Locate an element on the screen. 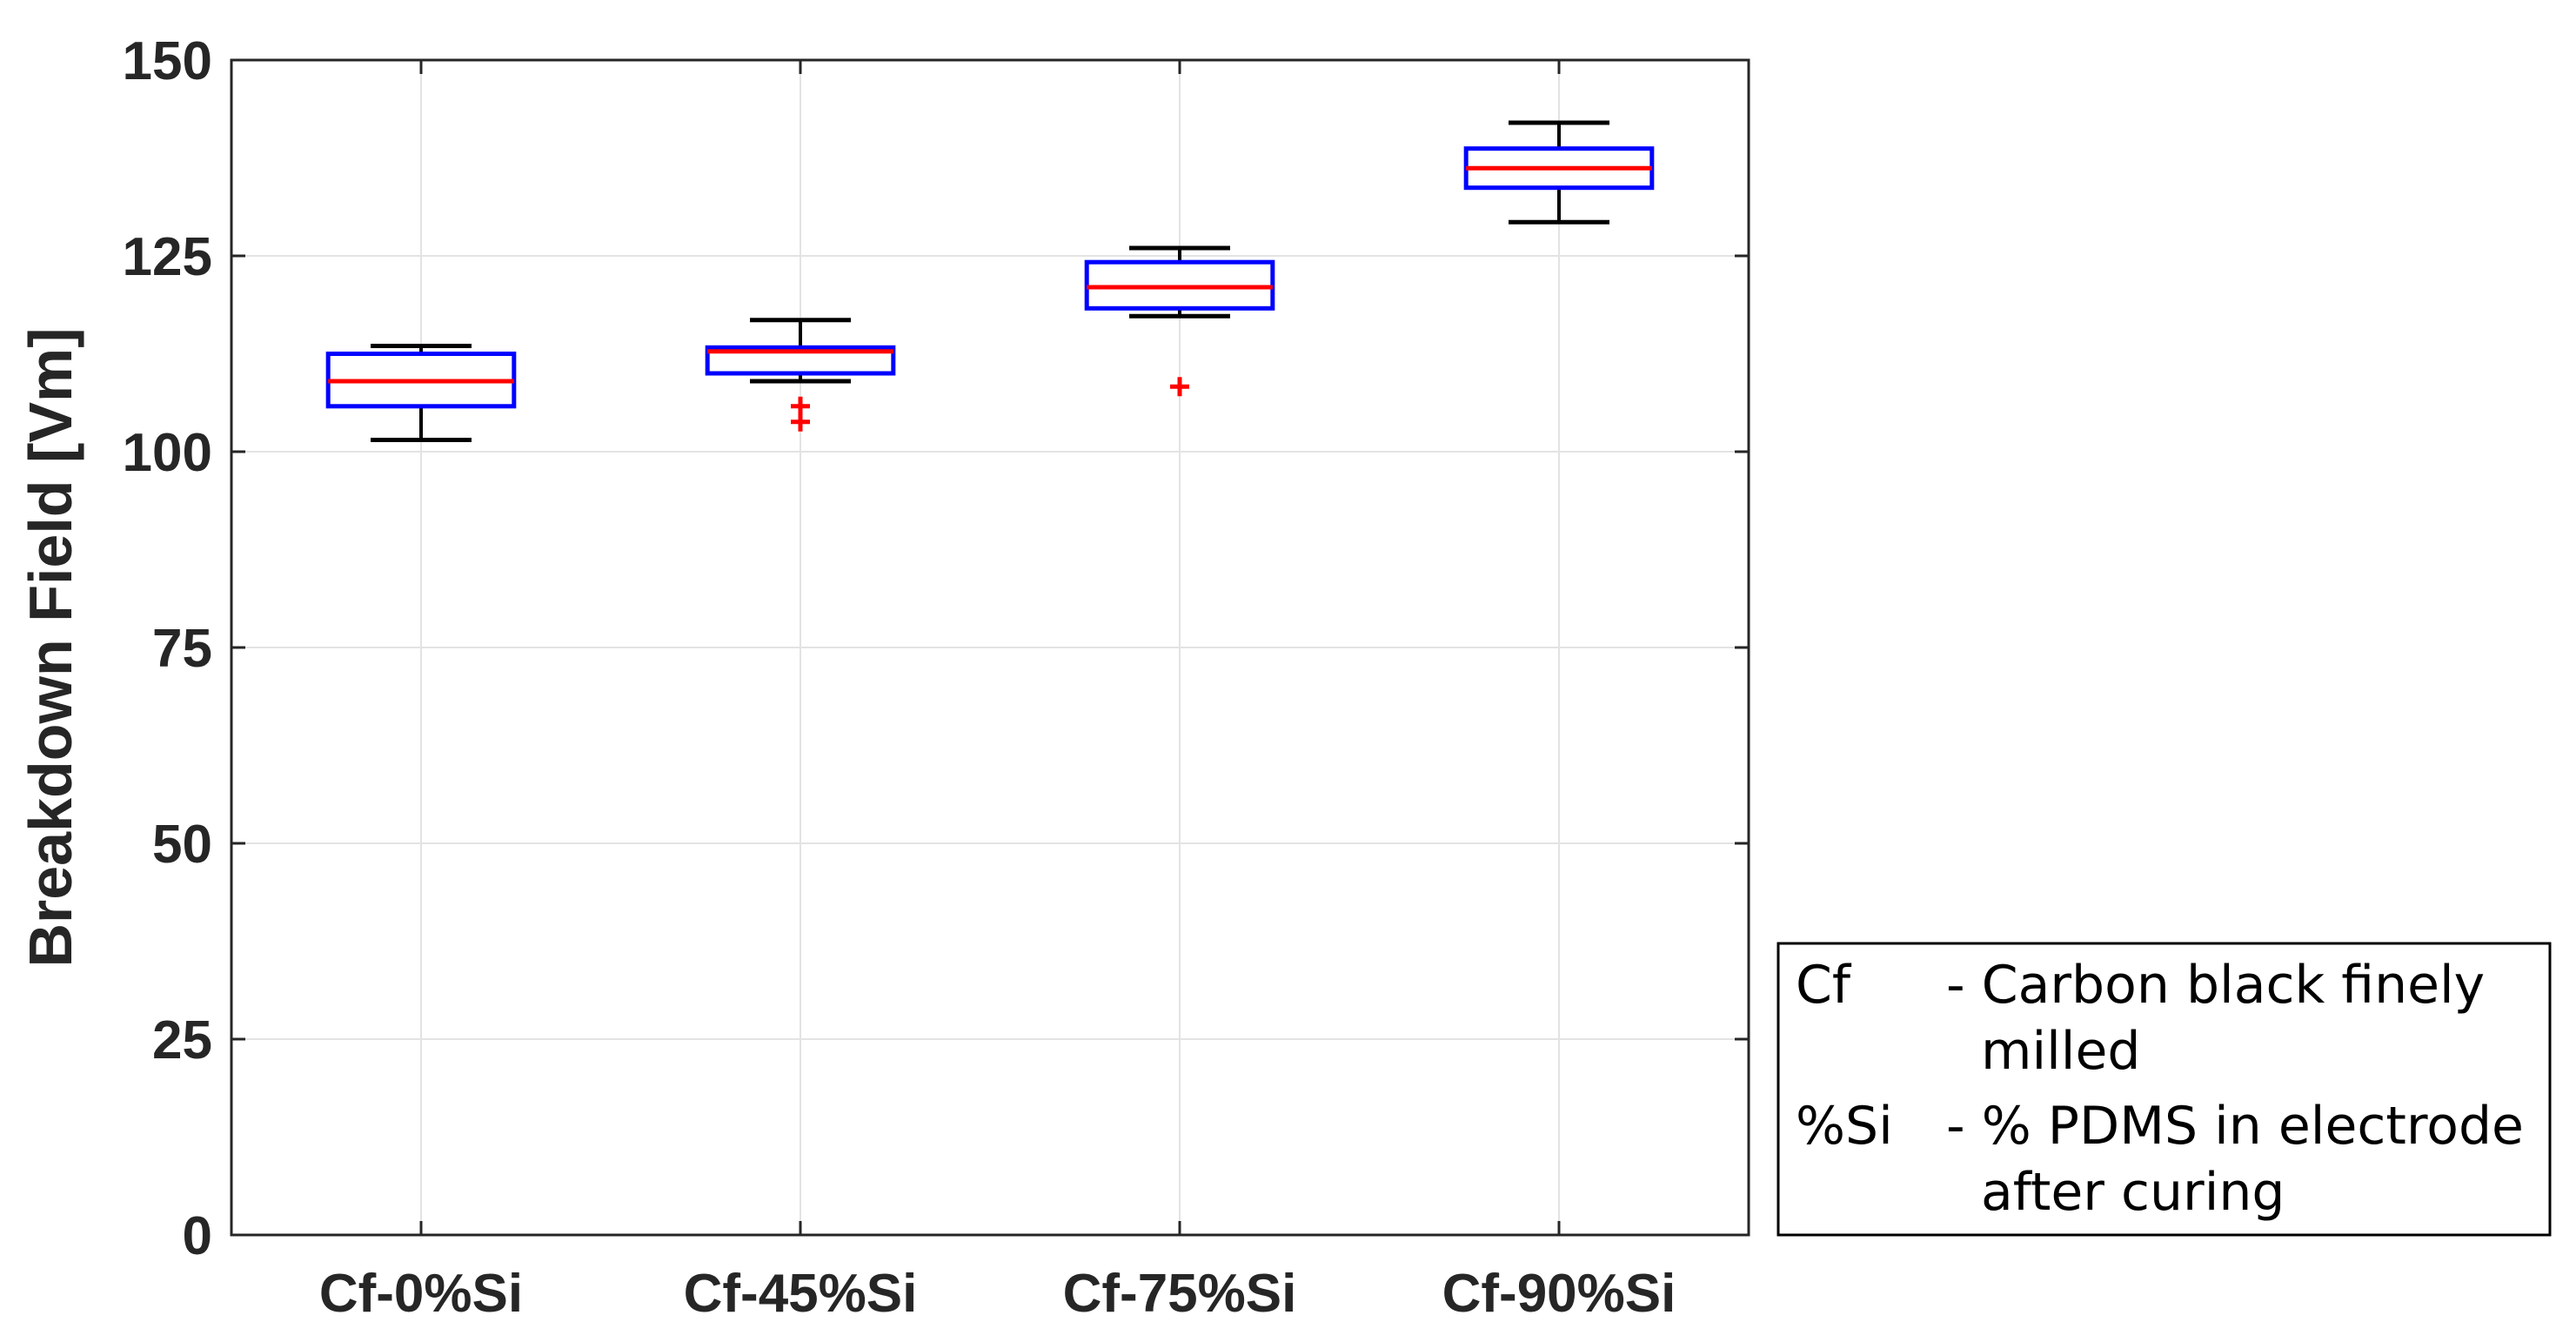 The image size is (2576, 1342). note-desc-si-line1: - % PDMS in electrode is located at coordinates (2235, 1126).